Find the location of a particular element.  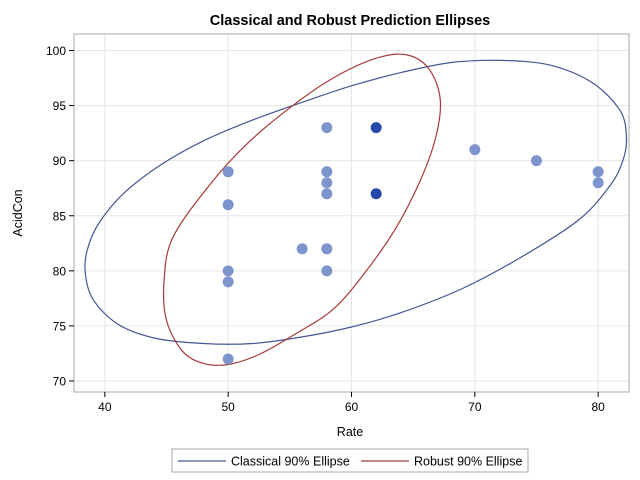

legend-box is located at coordinates (350, 460).